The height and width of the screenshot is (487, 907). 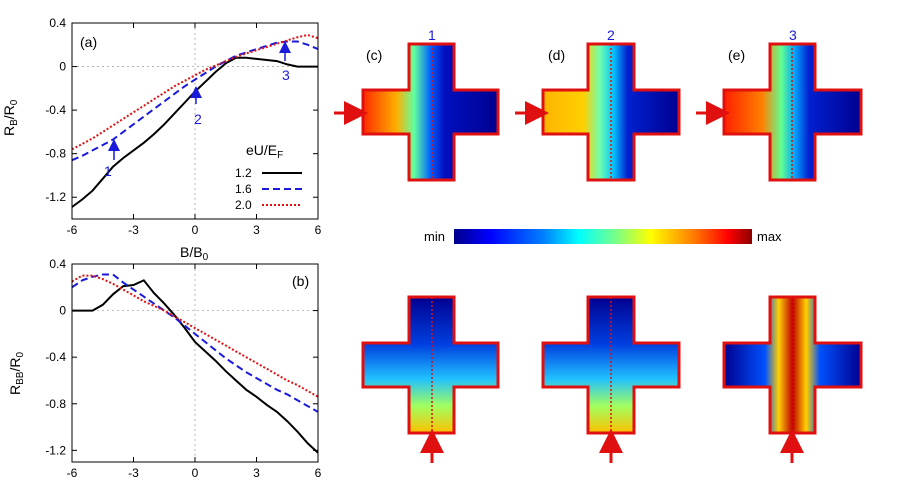 I want to click on map-g, so click(x=611, y=379).